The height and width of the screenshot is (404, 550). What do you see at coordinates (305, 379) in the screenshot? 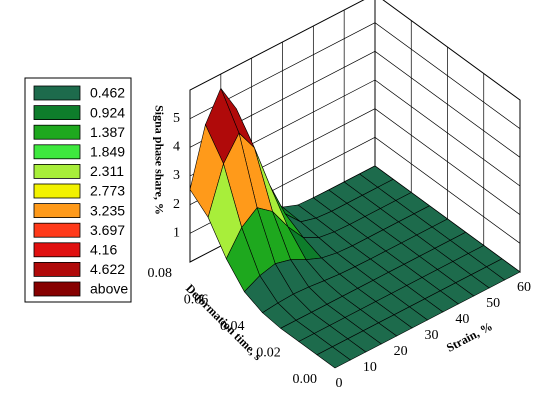
I see `y-tick-label: 0.00` at bounding box center [305, 379].